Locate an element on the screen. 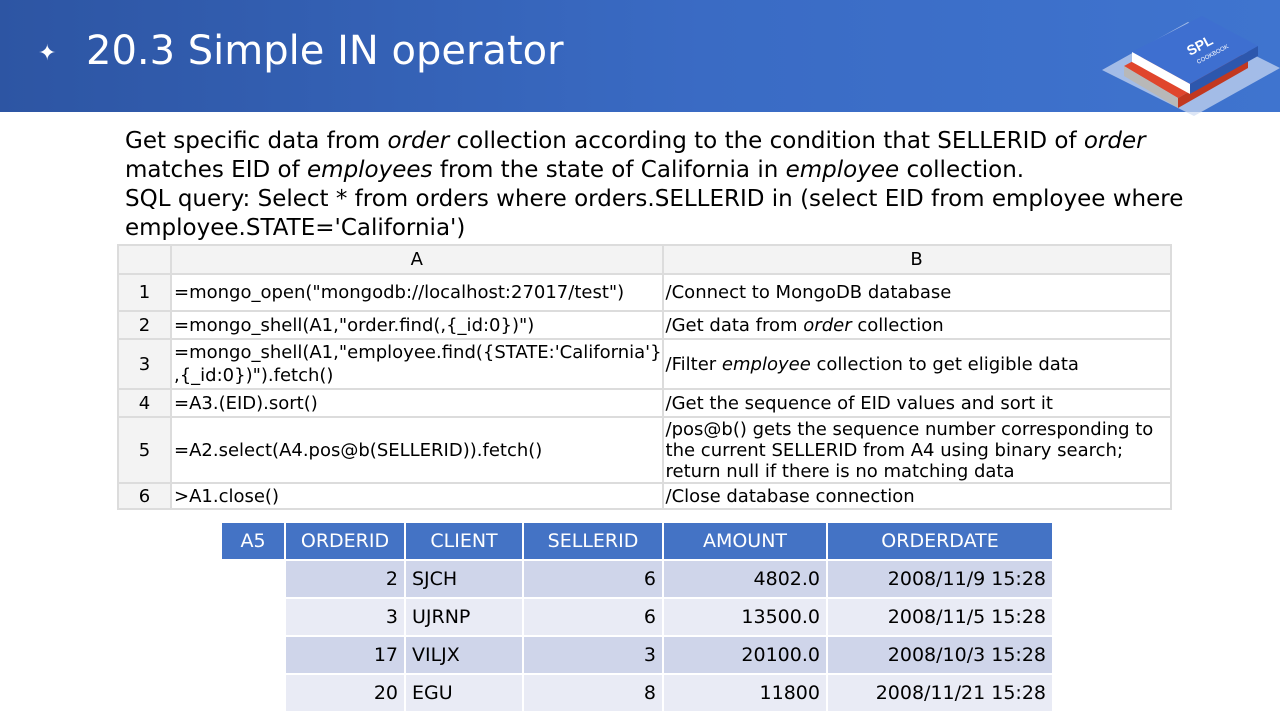 The height and width of the screenshot is (720, 1280). grid-row: 6 >A1.close() /Close database connection is located at coordinates (644, 496).